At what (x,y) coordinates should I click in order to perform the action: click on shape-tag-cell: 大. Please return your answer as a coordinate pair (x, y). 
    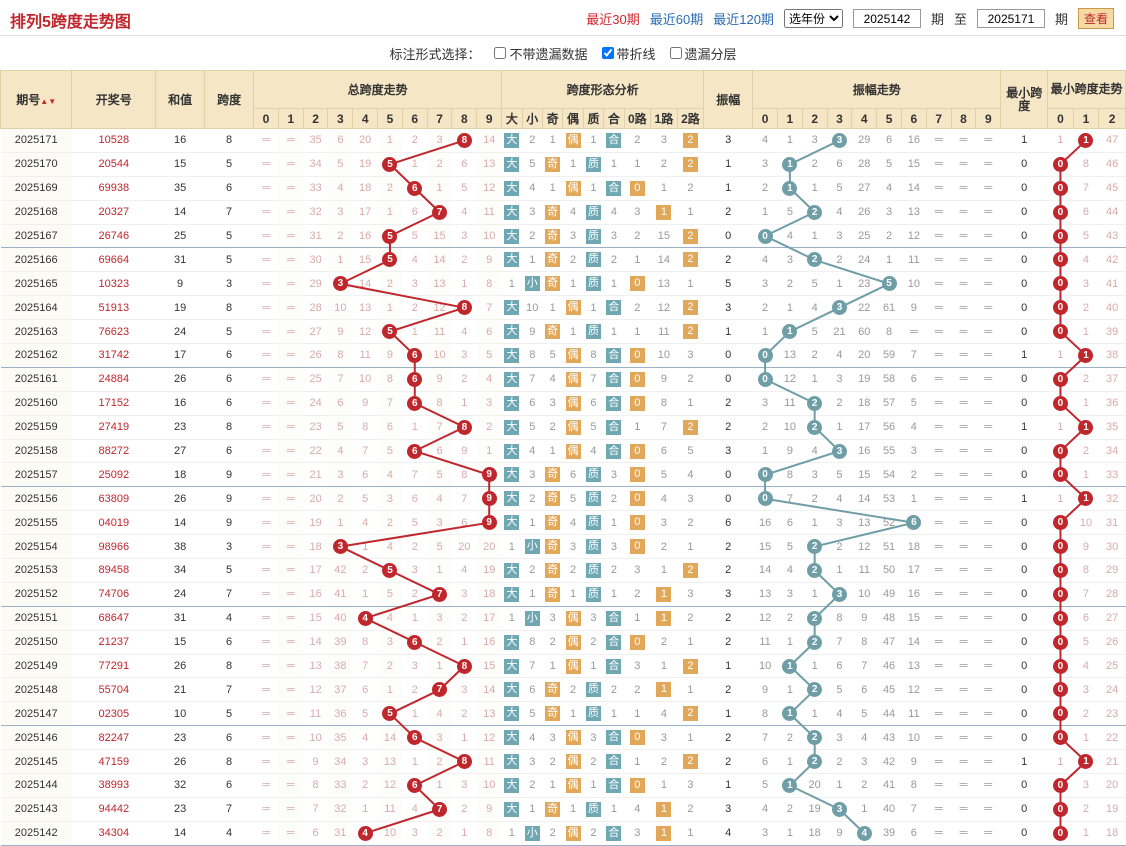
    Looking at the image, I should click on (512, 738).